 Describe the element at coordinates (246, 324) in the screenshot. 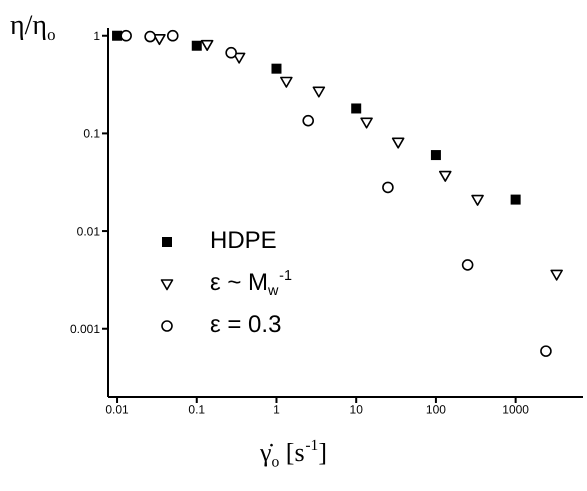

I see `legend-label: ε = 0.3` at that location.